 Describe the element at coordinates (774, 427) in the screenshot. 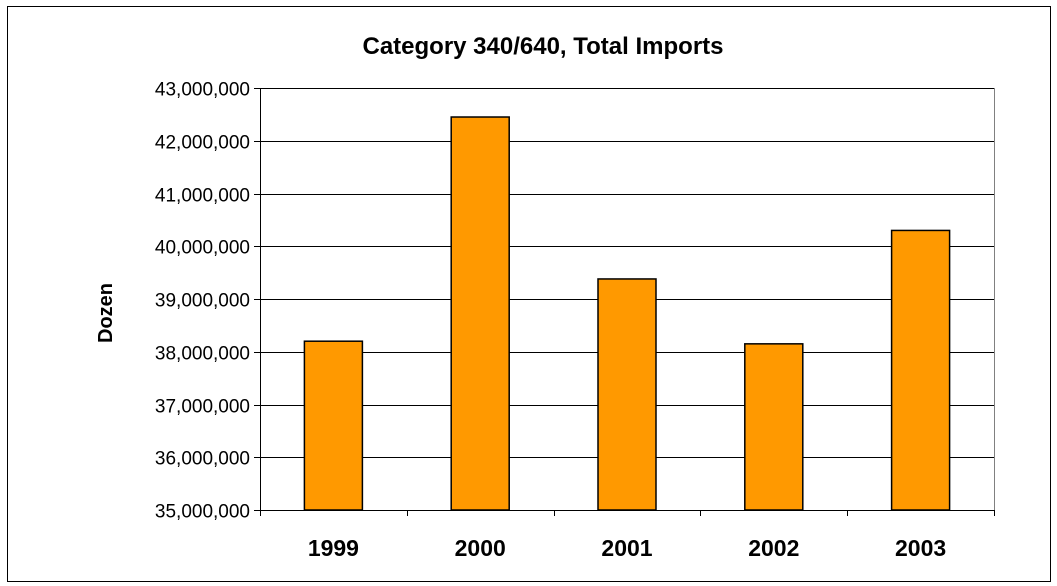

I see `bar-2002` at that location.